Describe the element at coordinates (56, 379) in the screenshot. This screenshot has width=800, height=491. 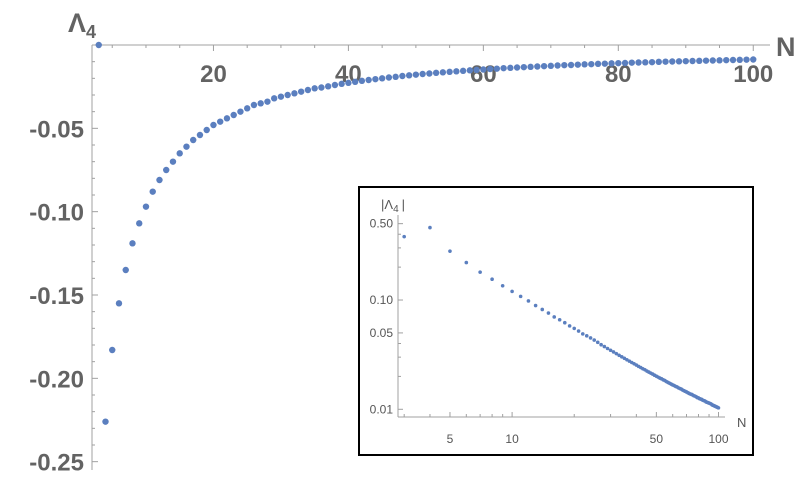
I see `main-y-tick-label: -0.20` at that location.